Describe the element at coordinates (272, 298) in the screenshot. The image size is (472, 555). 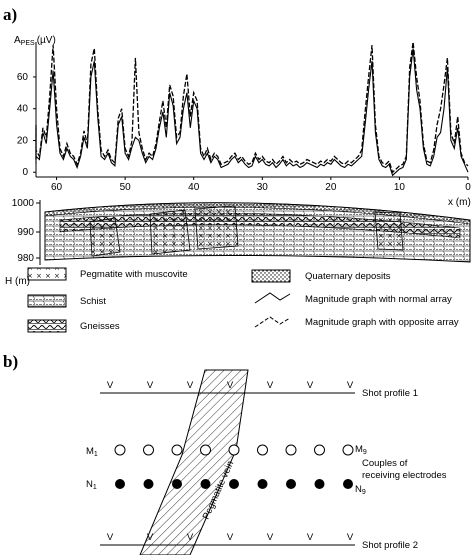
I see `legend-line-normal` at that location.